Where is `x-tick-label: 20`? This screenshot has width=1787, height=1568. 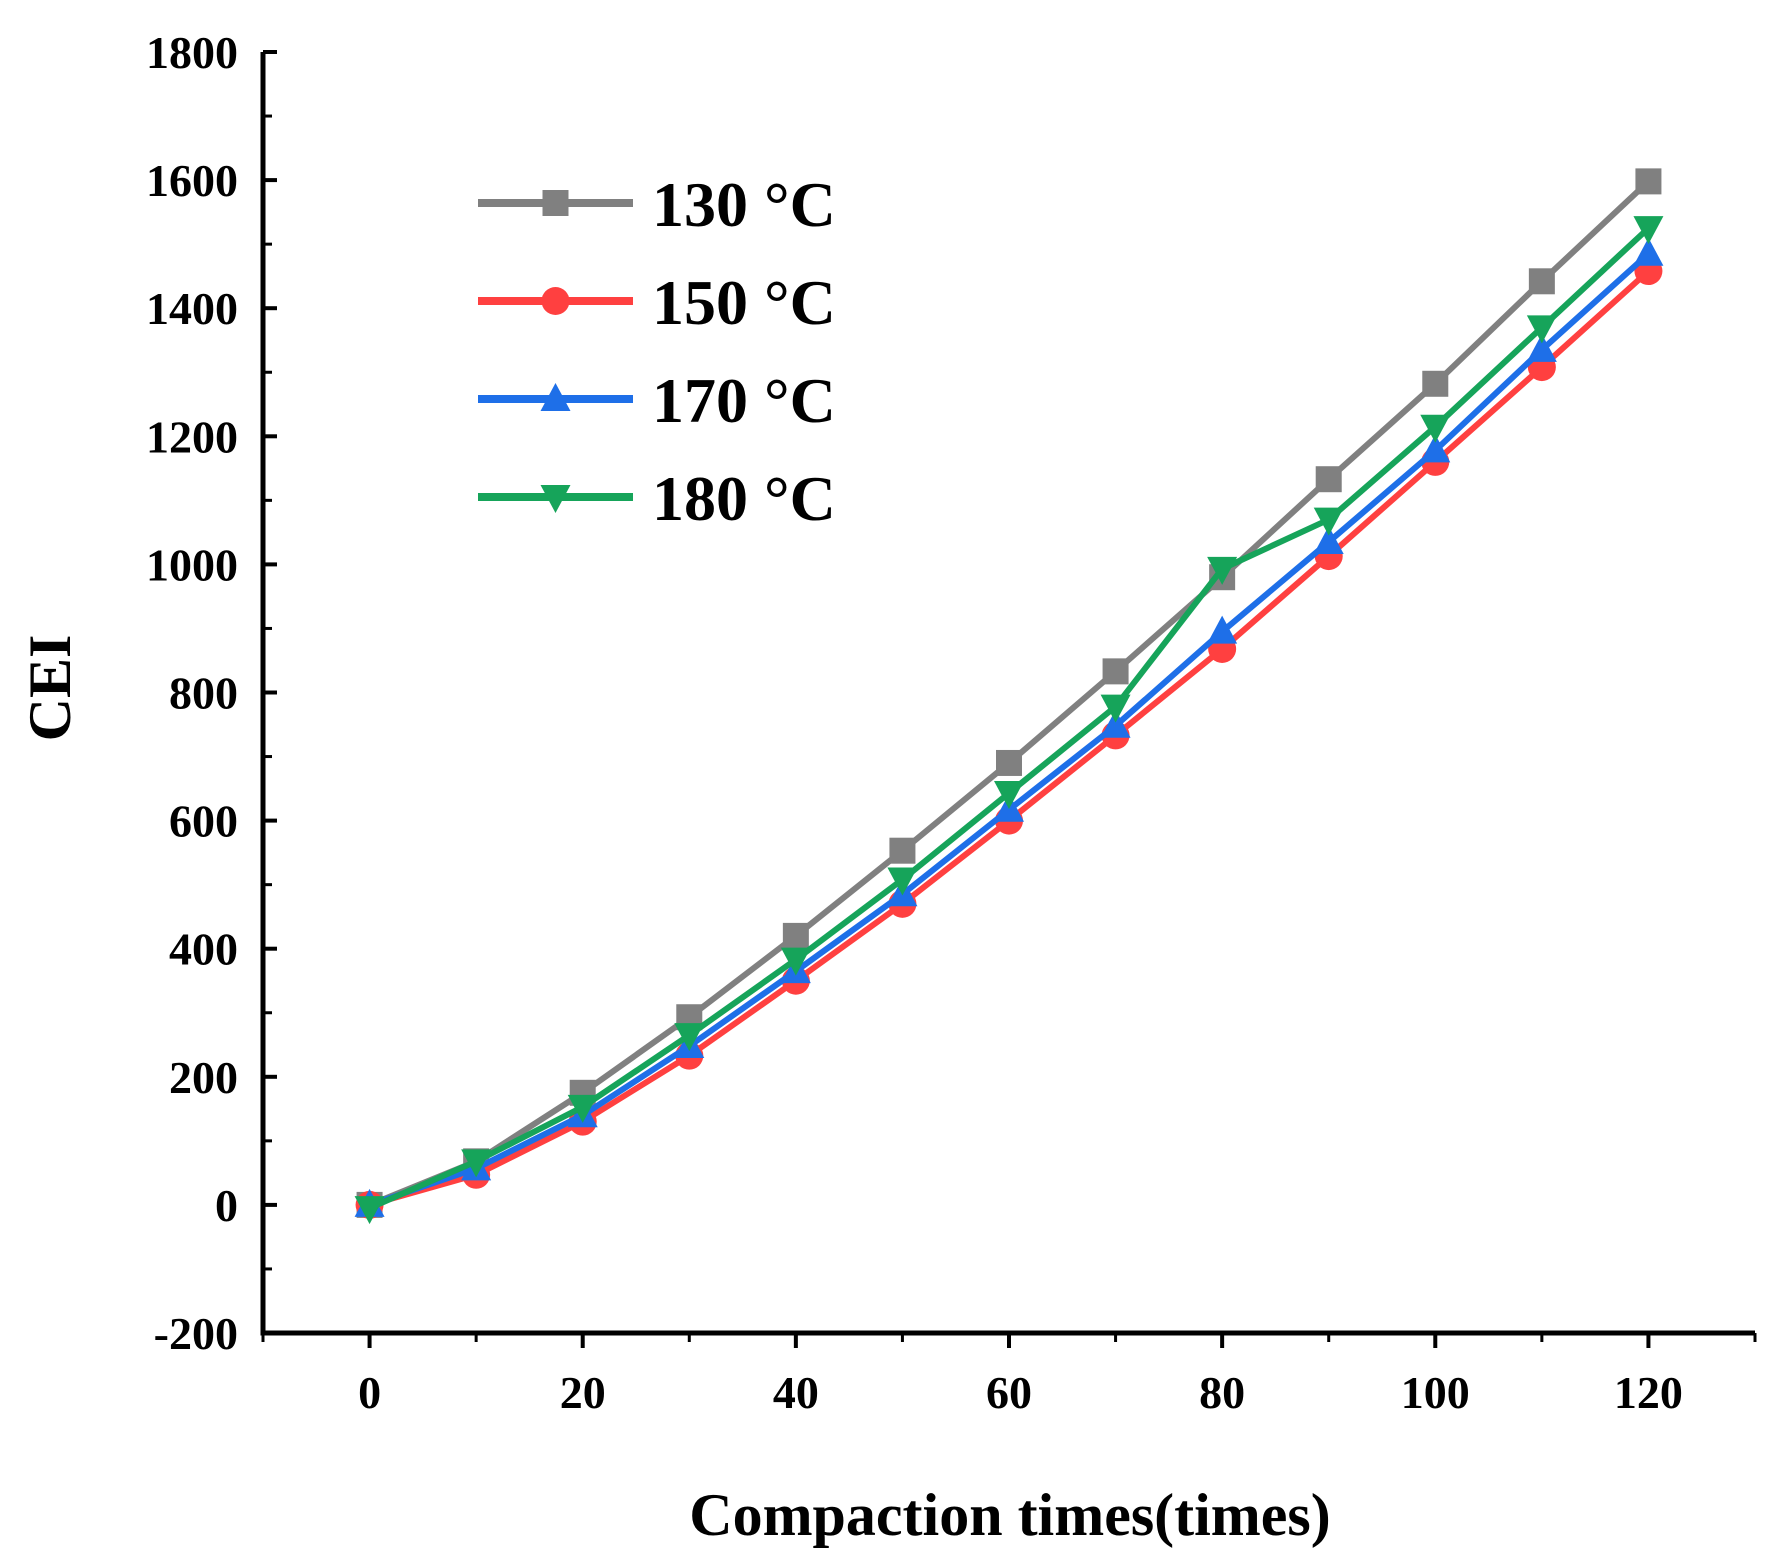 x-tick-label: 20 is located at coordinates (583, 1392).